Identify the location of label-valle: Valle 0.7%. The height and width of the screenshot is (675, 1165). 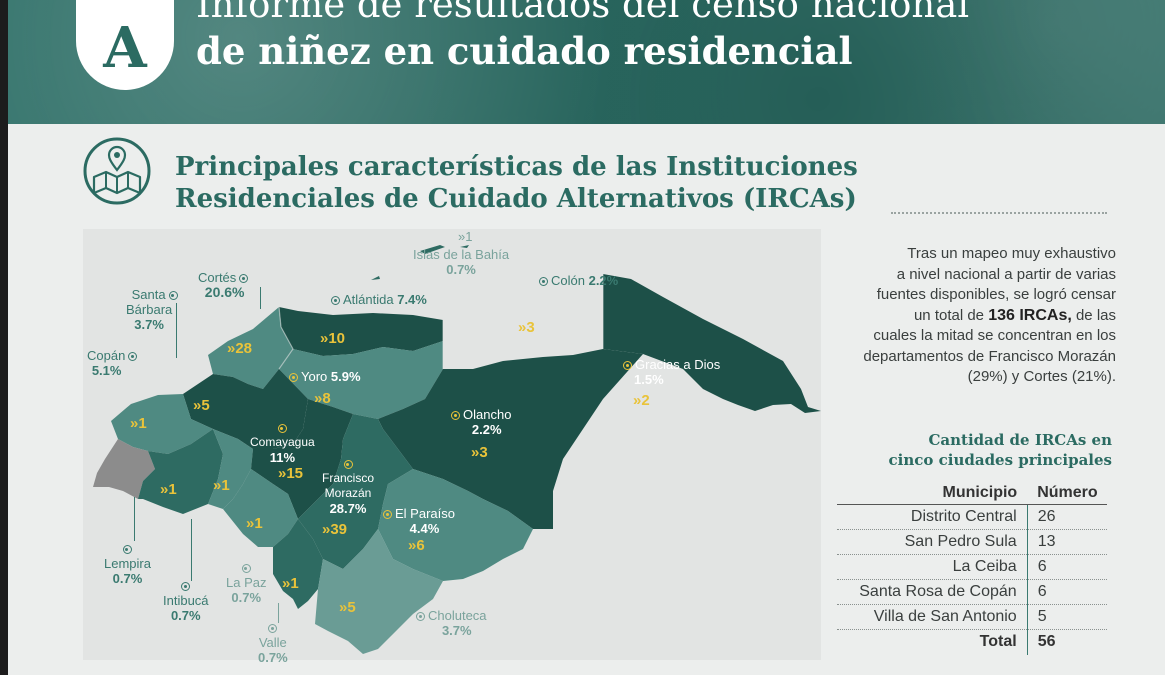
(273, 642).